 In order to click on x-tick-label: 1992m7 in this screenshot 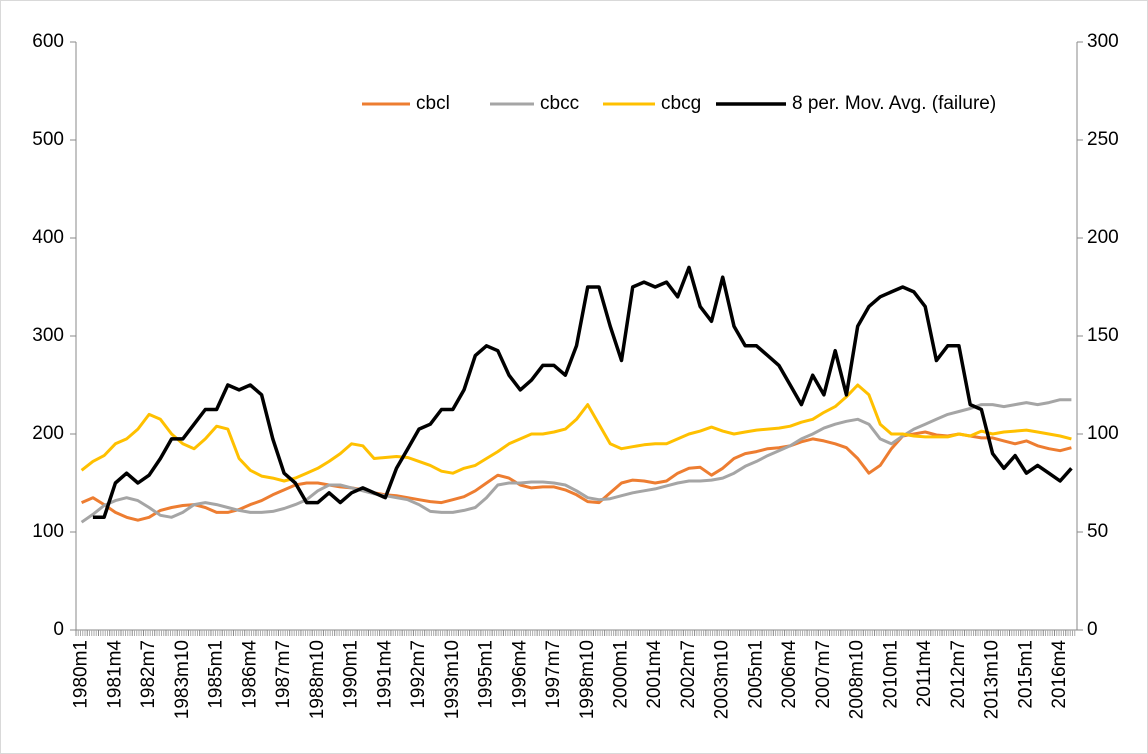, I will do `click(418, 674)`.